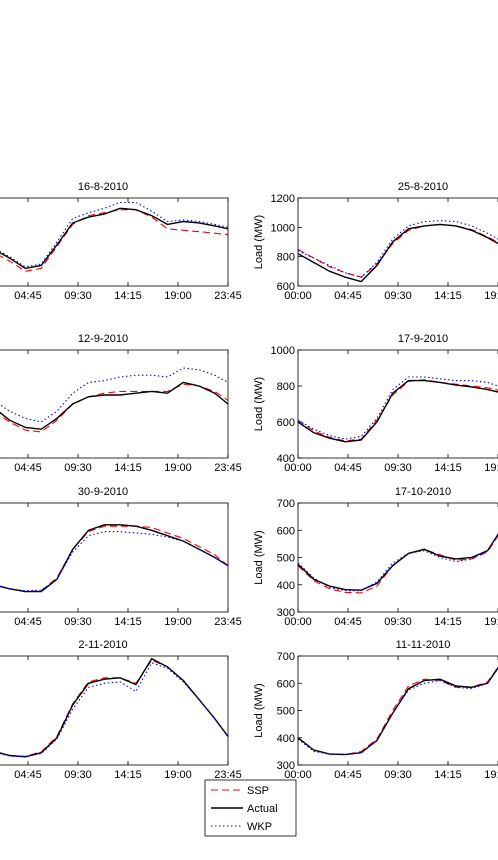 This screenshot has width=498, height=860. Describe the element at coordinates (258, 791) in the screenshot. I see `legend-label: SSP` at that location.